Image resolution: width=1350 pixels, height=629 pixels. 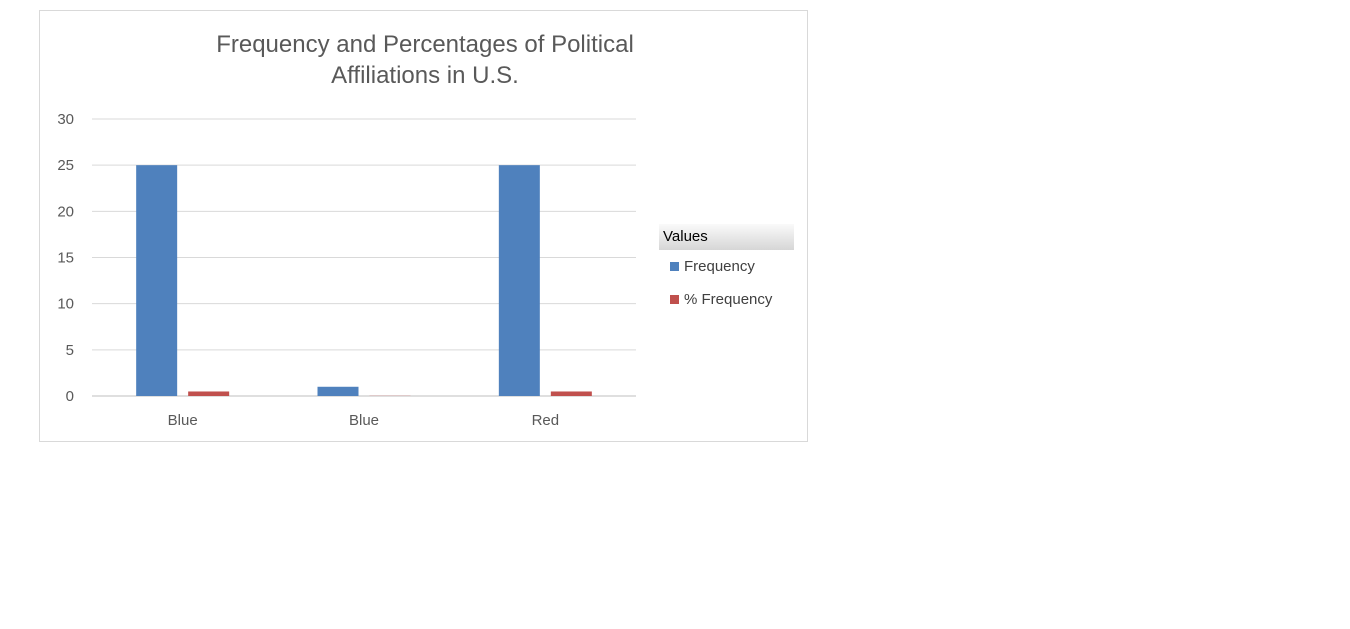 I want to click on y-tick-label: 10, so click(x=65, y=304).